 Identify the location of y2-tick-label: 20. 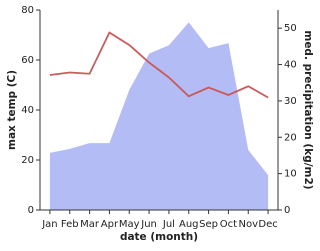
(290, 137).